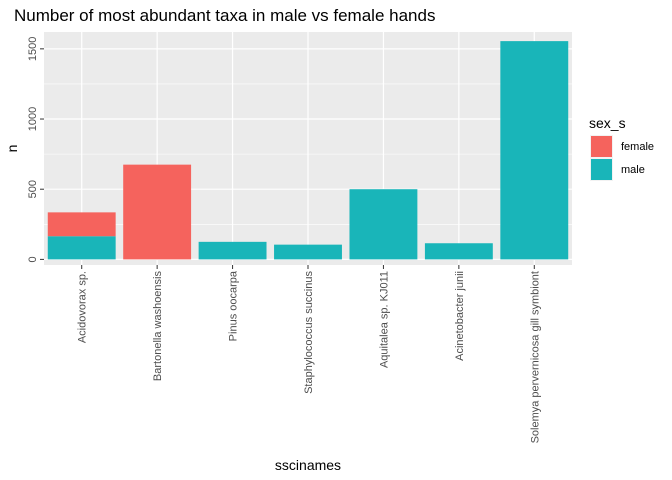 The width and height of the screenshot is (672, 480). I want to click on legend-label-female: female, so click(637, 147).